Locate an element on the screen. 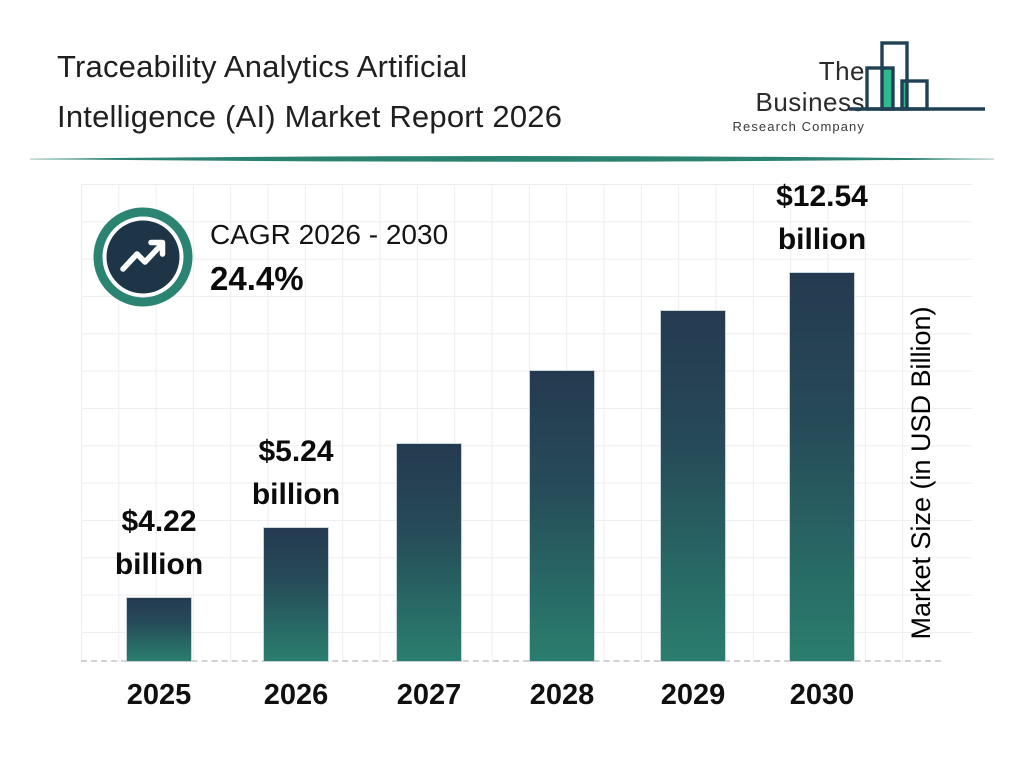 The image size is (1024, 768). title-line-1: Traceability Analytics Artificial is located at coordinates (262, 66).